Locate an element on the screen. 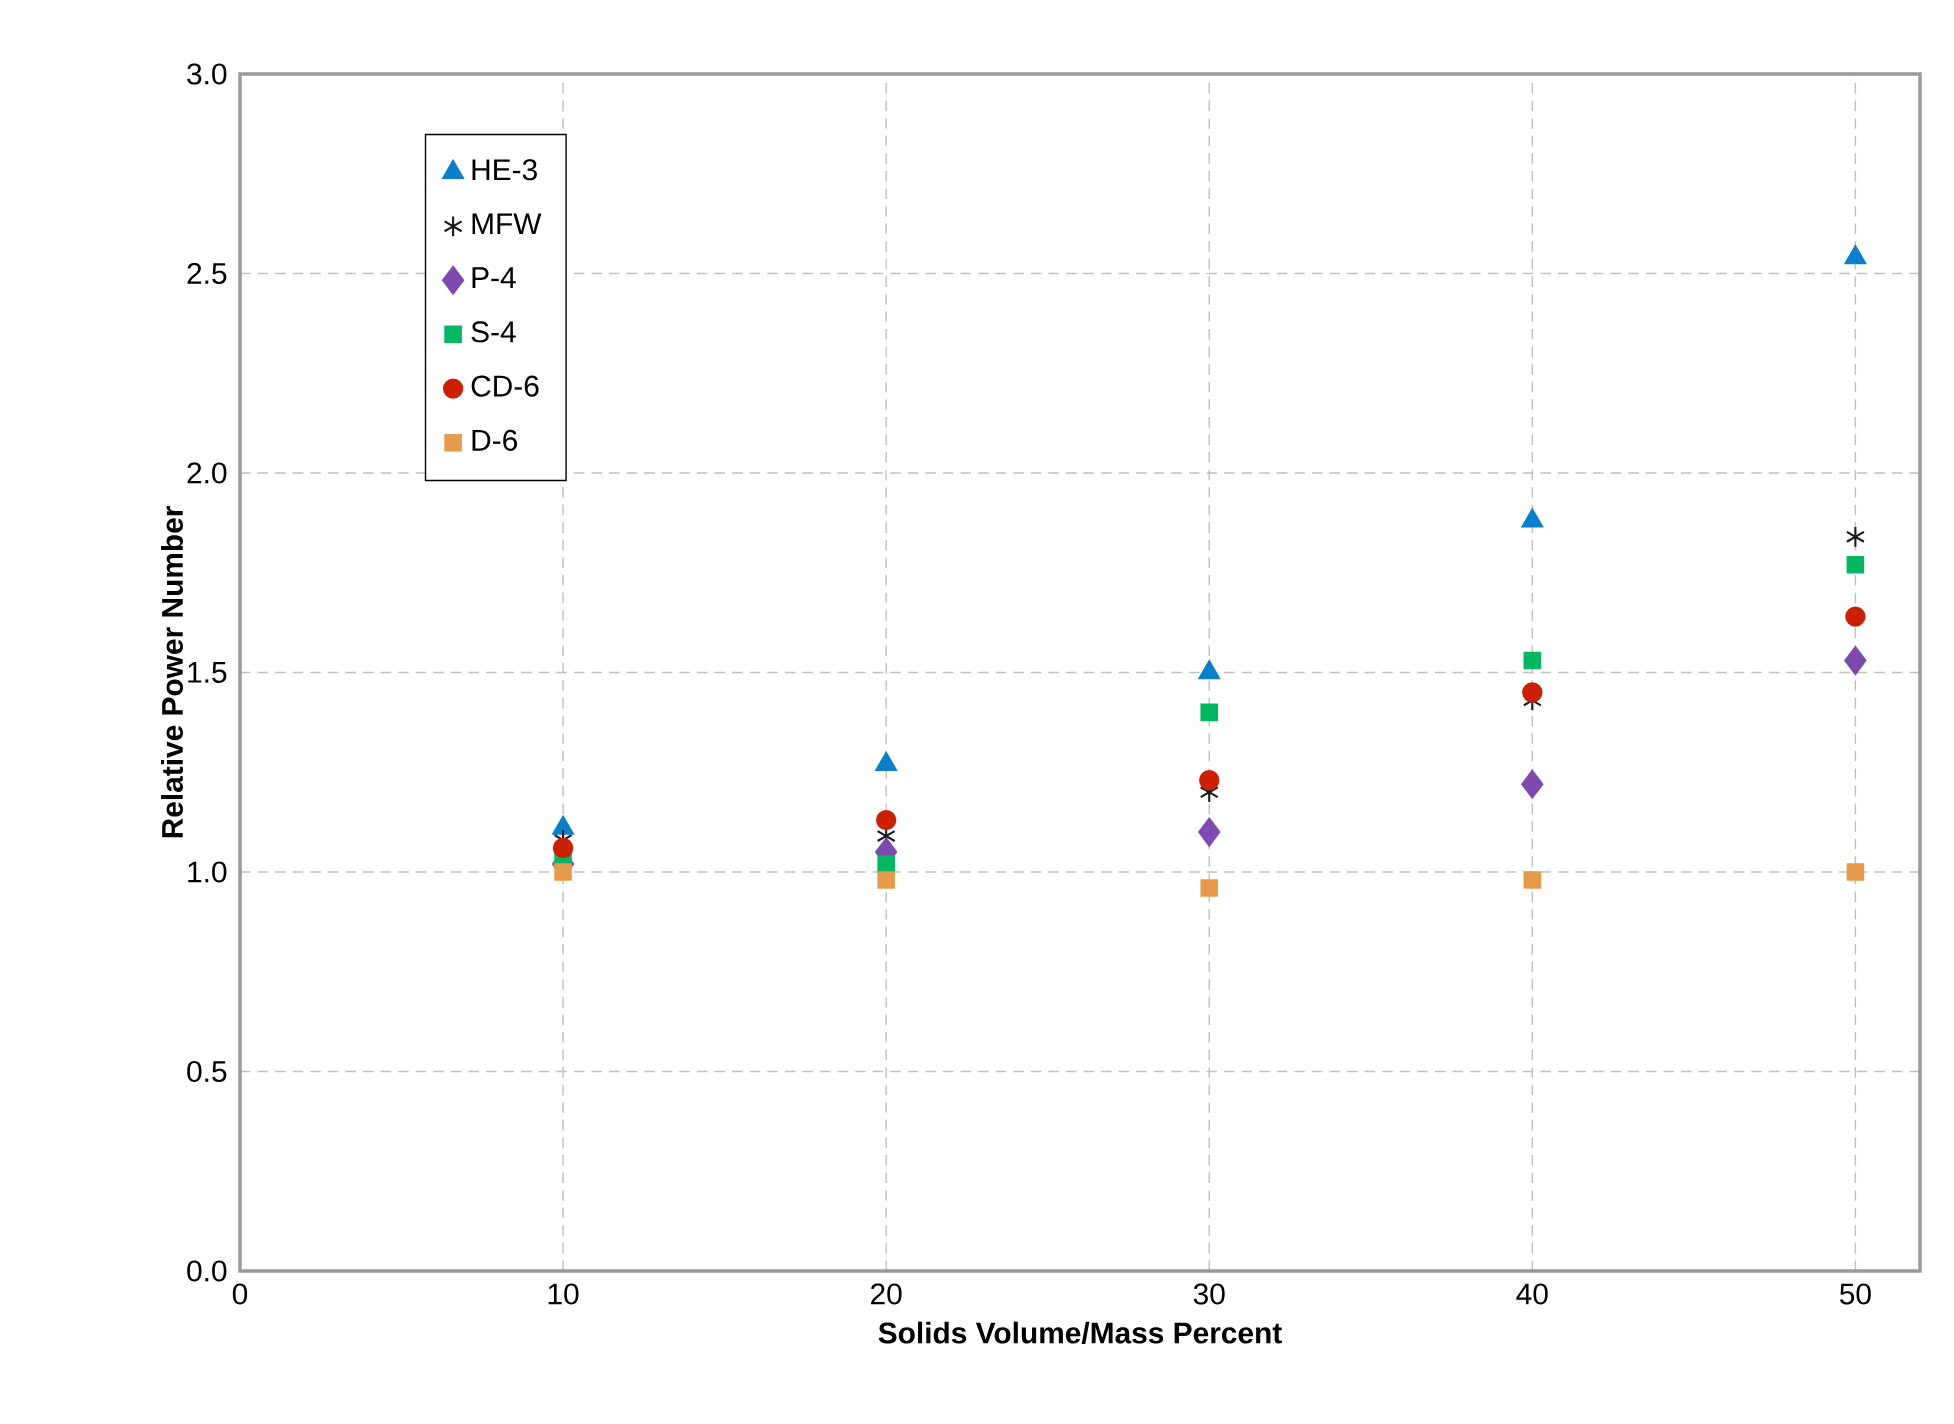 The width and height of the screenshot is (1954, 1424). x-tick-label: 40 is located at coordinates (1532, 1294).